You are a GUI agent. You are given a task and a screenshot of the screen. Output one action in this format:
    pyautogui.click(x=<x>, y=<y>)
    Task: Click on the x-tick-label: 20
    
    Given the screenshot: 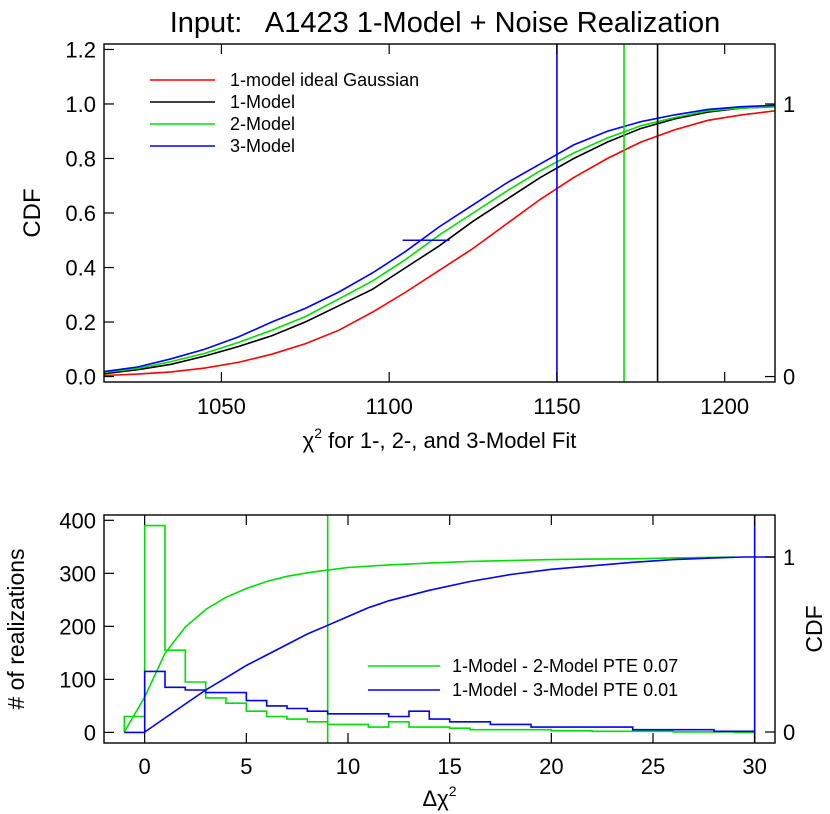 What is the action you would take?
    pyautogui.click(x=551, y=766)
    